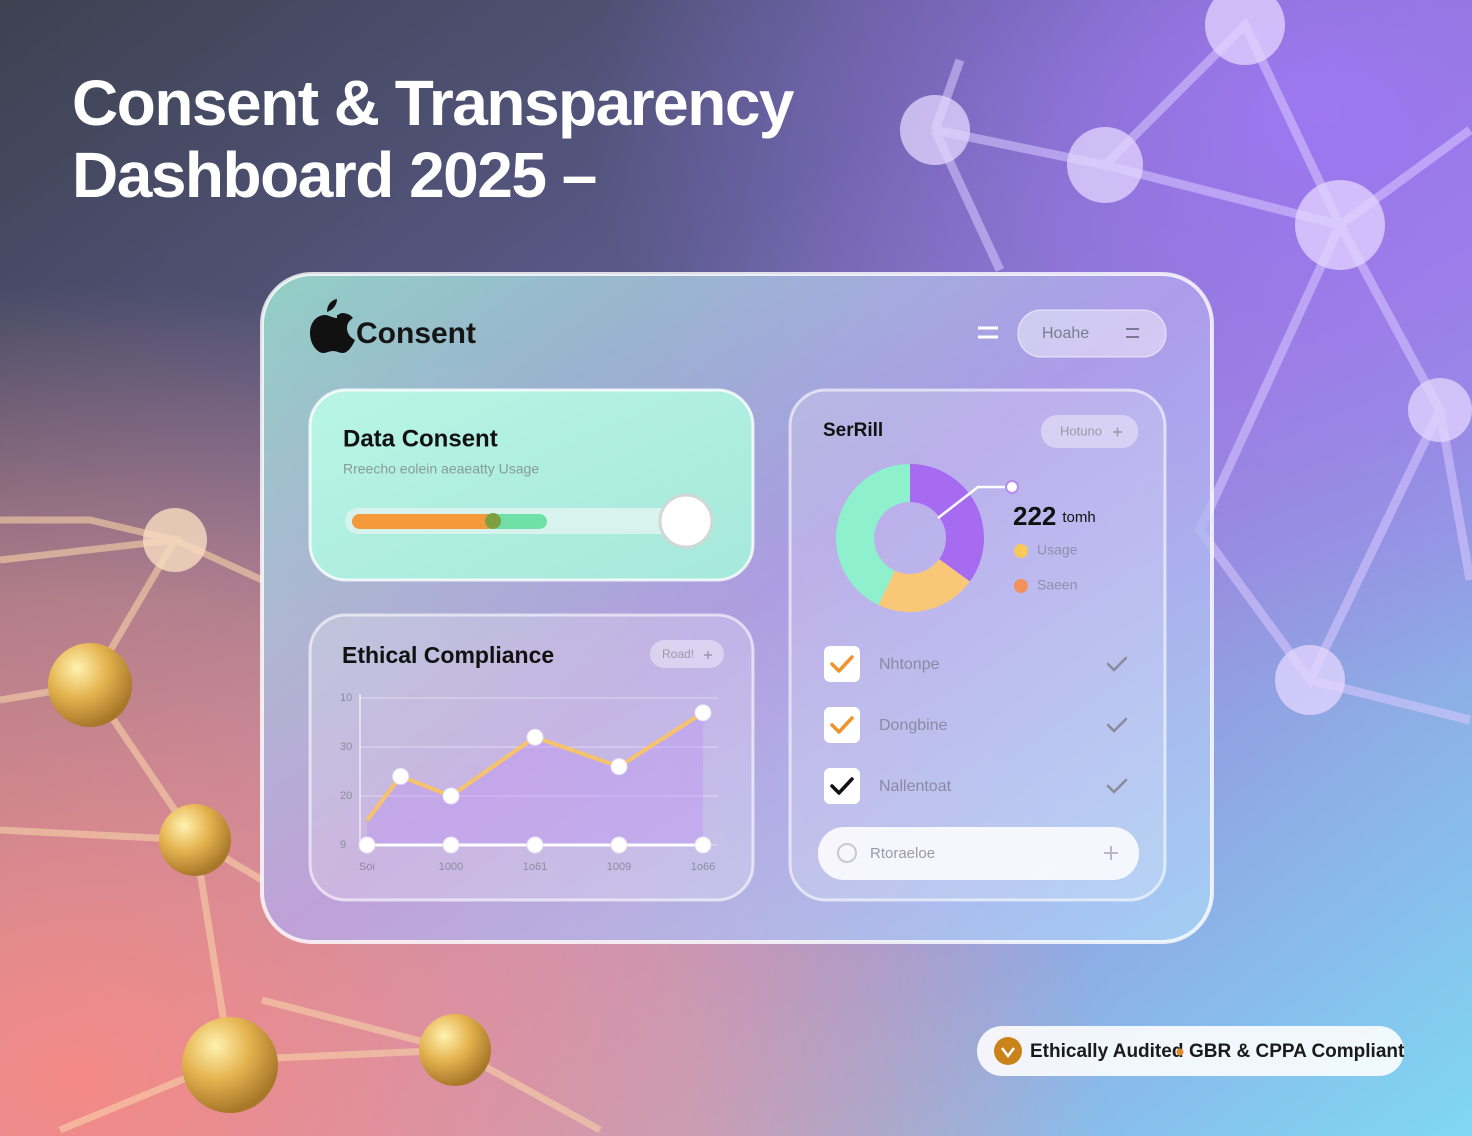  What do you see at coordinates (913, 725) in the screenshot?
I see `checklist-label: Dongbine` at bounding box center [913, 725].